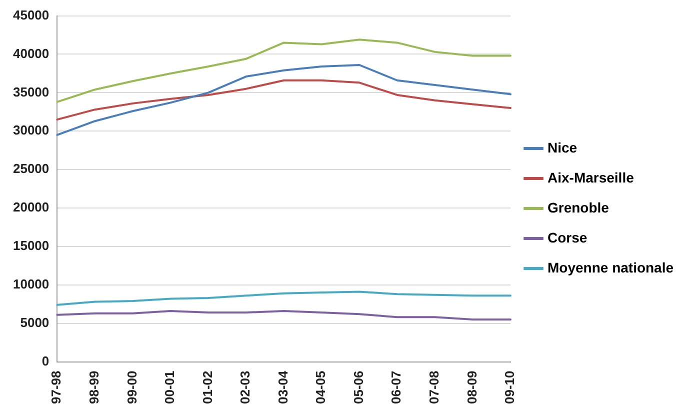  Describe the element at coordinates (320, 387) in the screenshot. I see `x-tick-label: 04-05` at that location.